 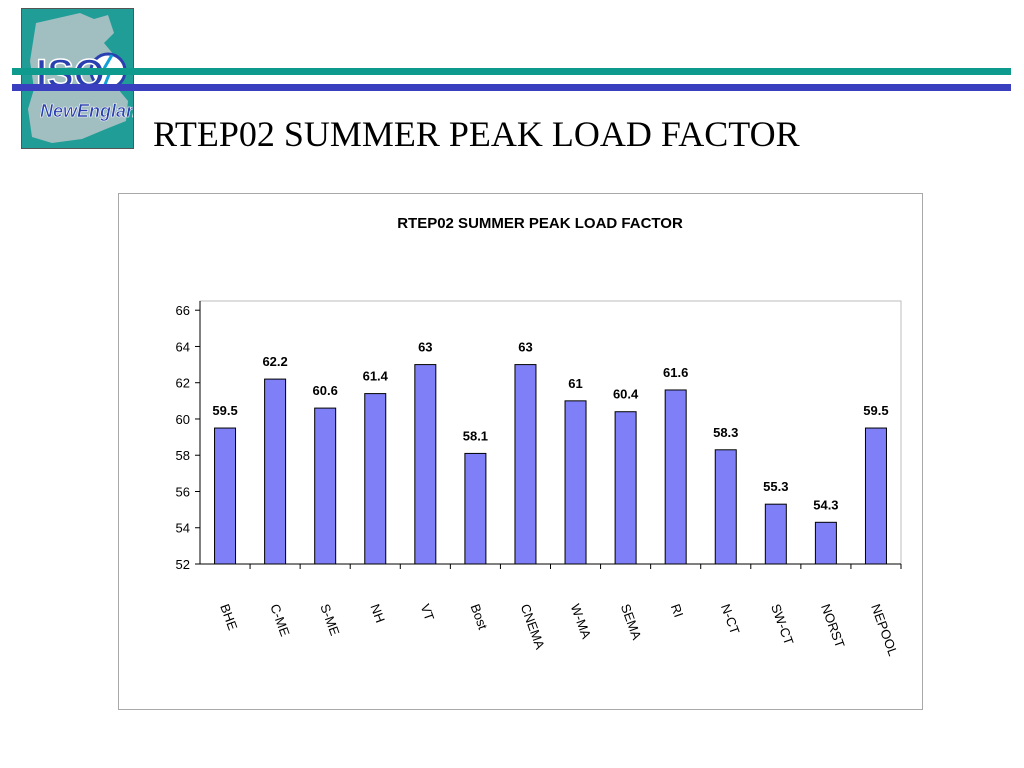 I want to click on bar-w-ma, so click(x=575, y=482).